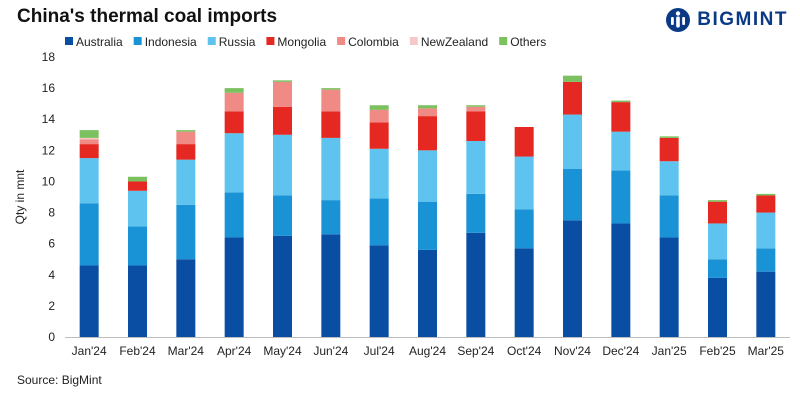  I want to click on y-tick-label: 12, so click(49, 150).